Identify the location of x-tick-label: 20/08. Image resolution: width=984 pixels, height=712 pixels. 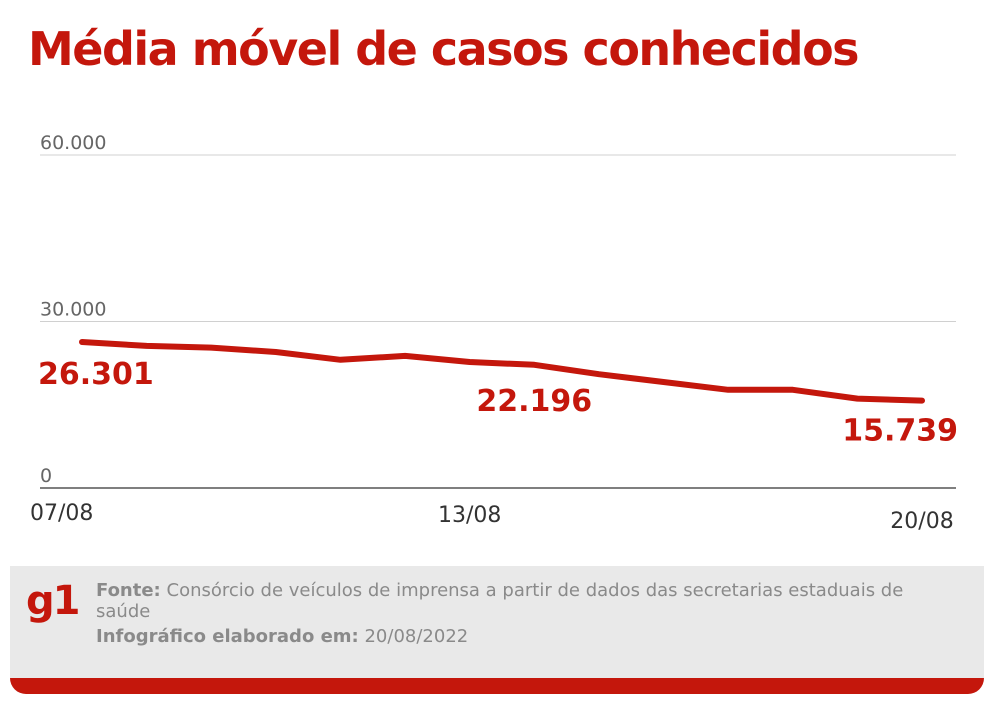
(921, 521).